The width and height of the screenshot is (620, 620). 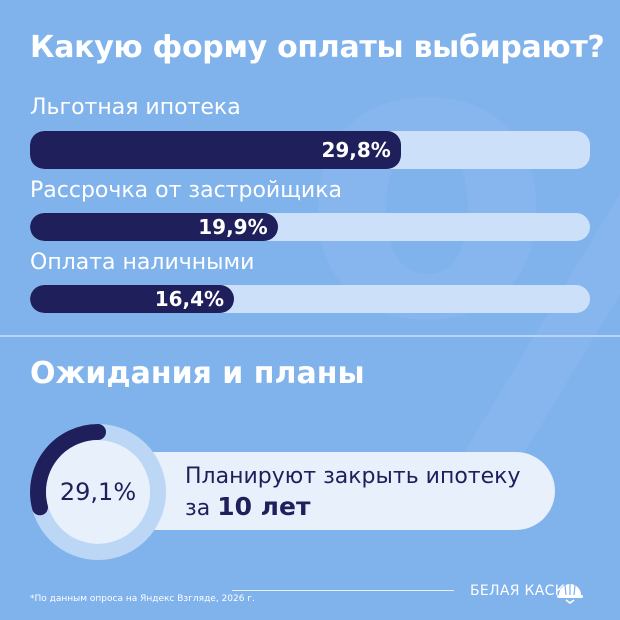 What do you see at coordinates (233, 227) in the screenshot?
I see `bar-value-label: 19,9%` at bounding box center [233, 227].